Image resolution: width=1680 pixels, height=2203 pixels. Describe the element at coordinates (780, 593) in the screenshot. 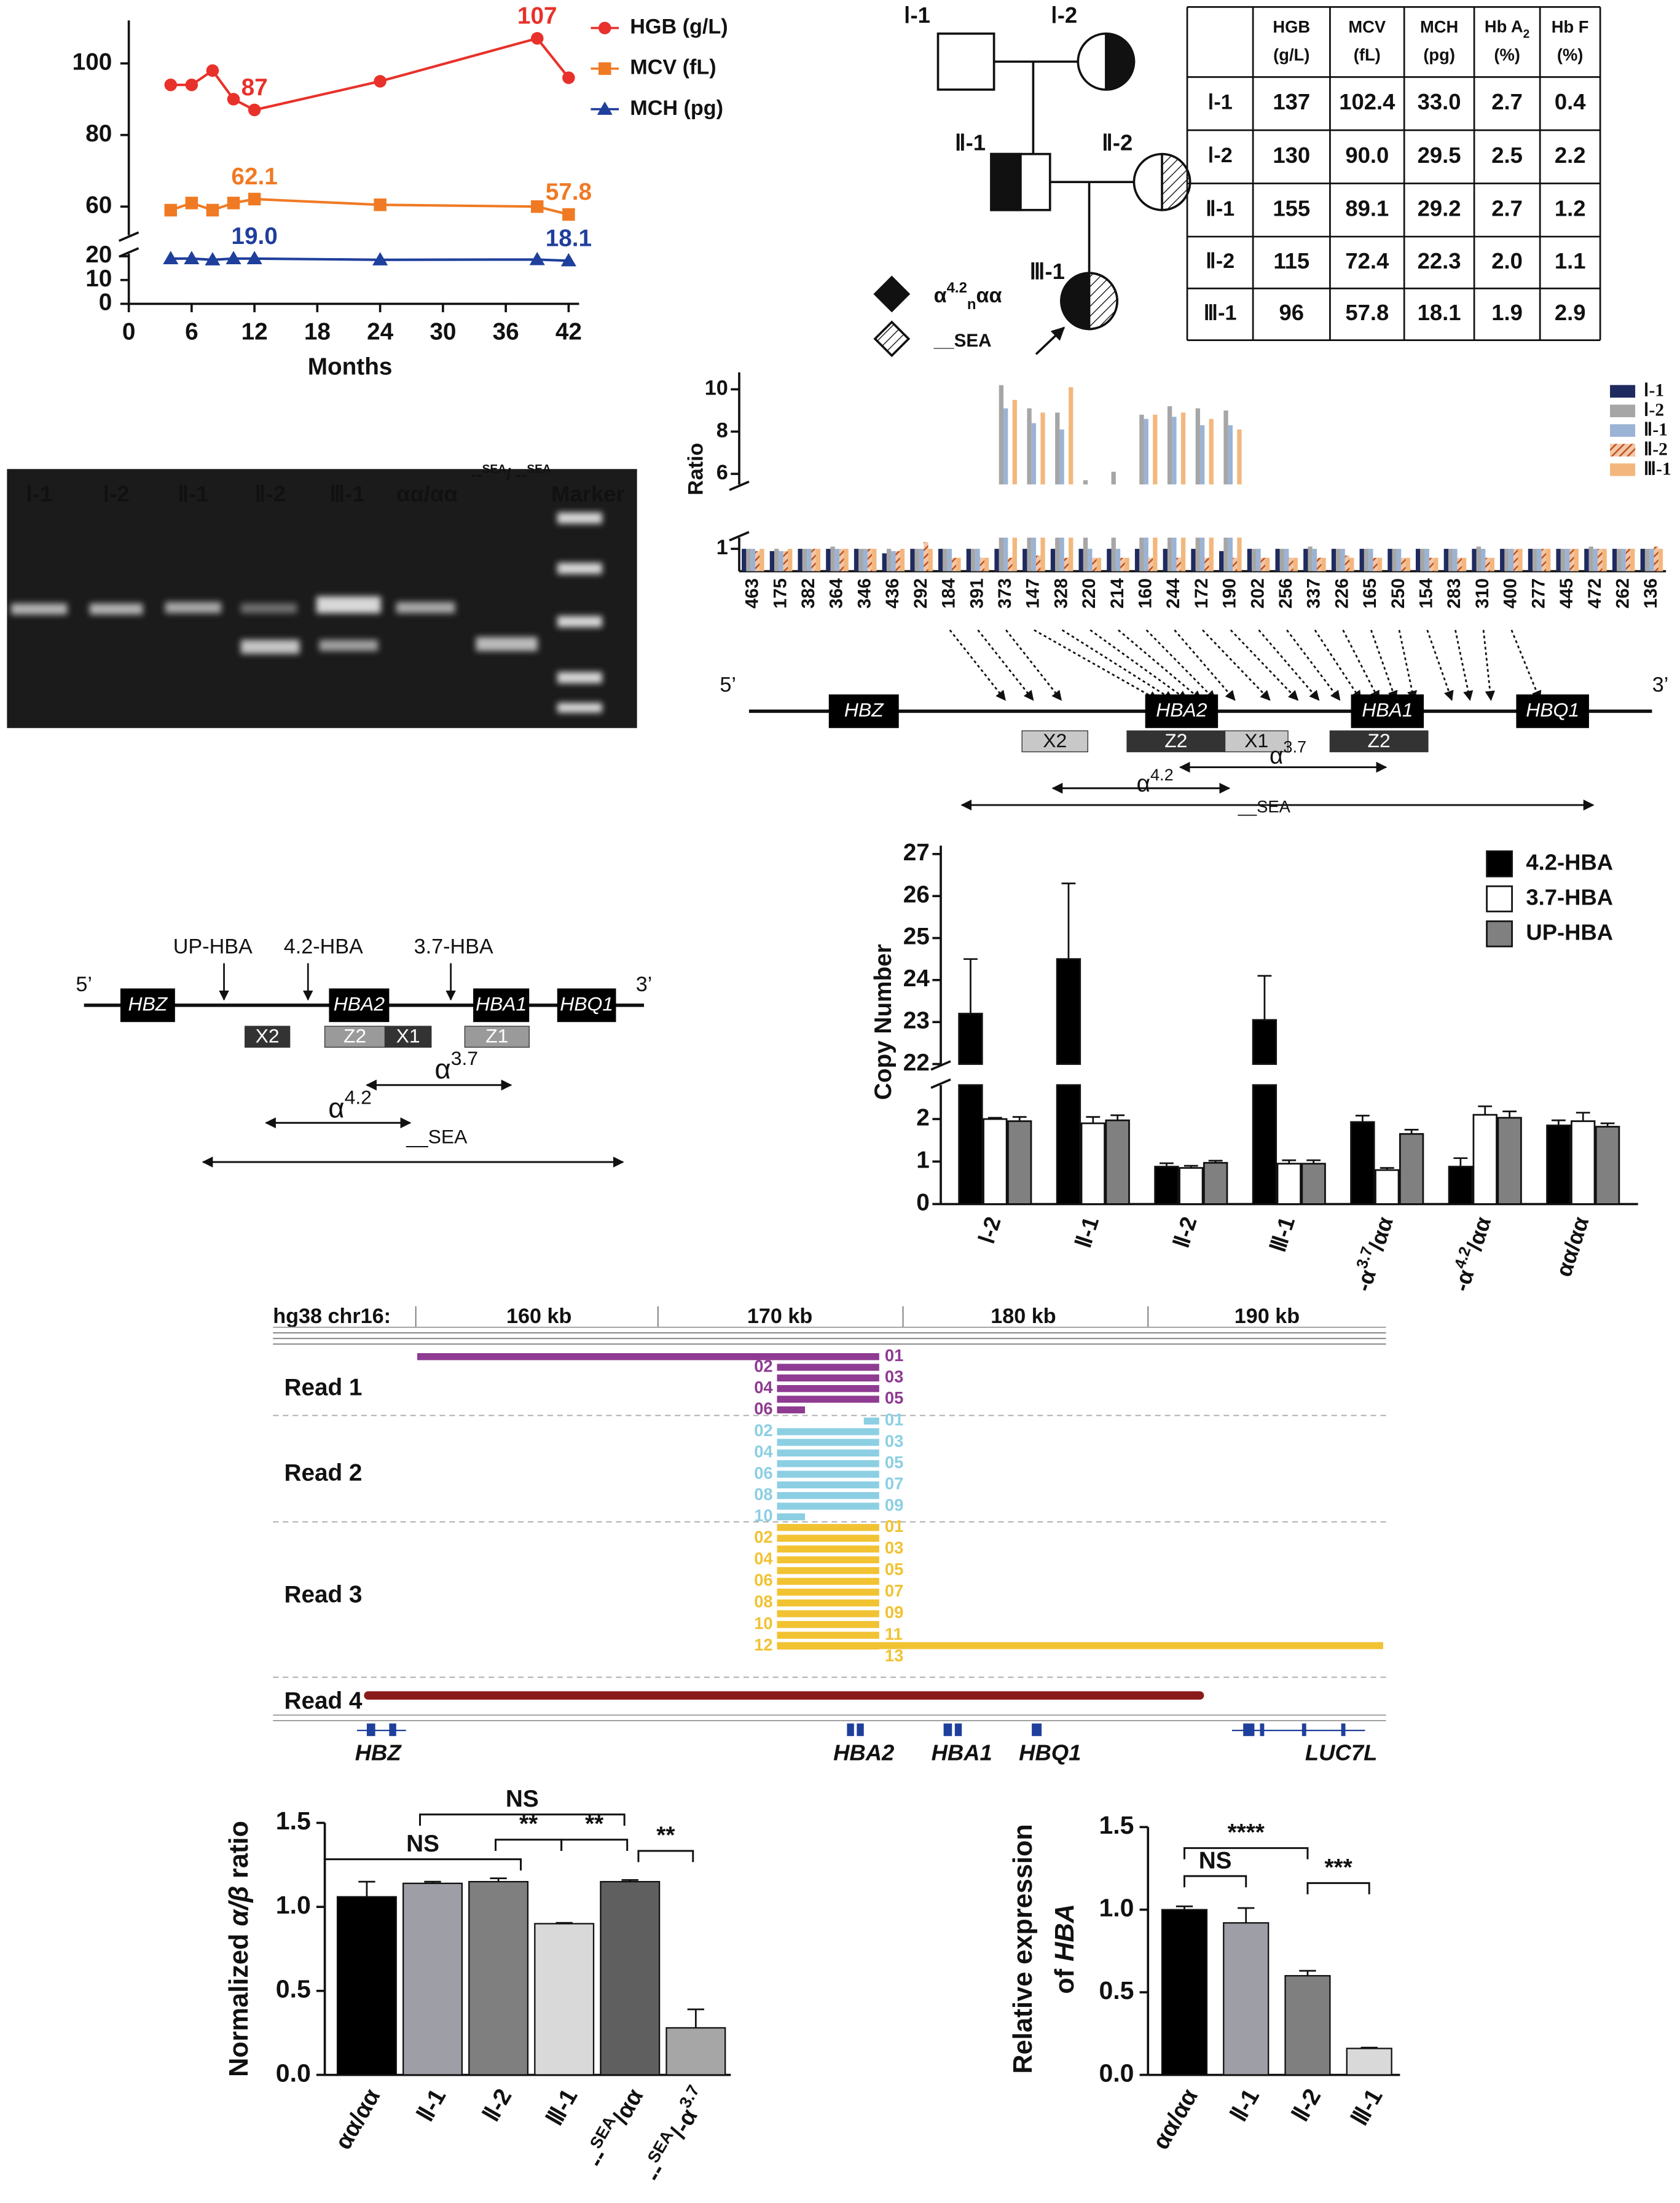

I see `x-tick-label: 175` at that location.